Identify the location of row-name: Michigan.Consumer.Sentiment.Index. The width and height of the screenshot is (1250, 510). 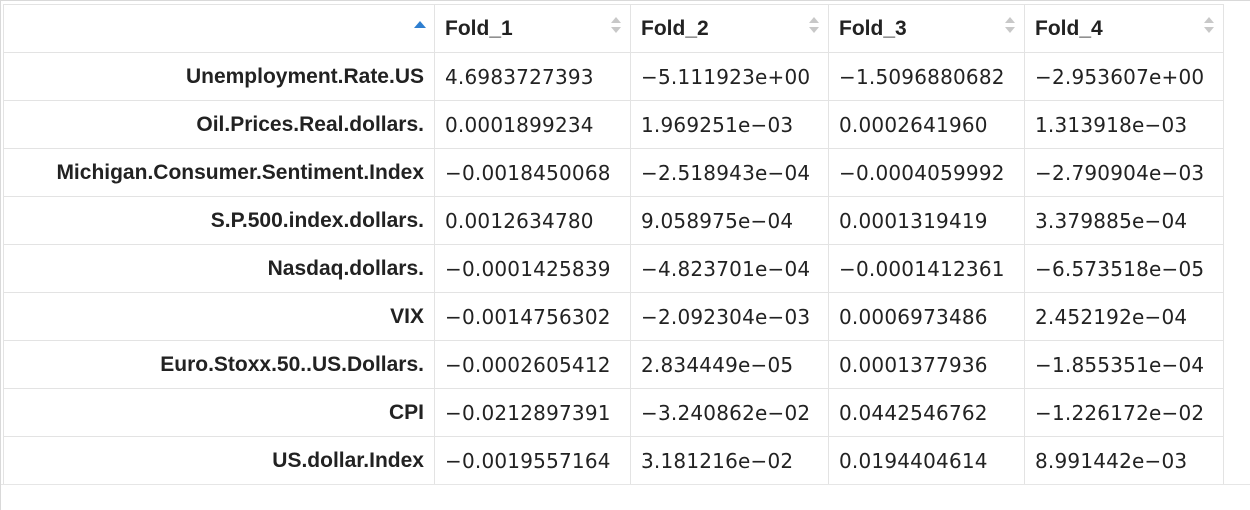
(219, 172).